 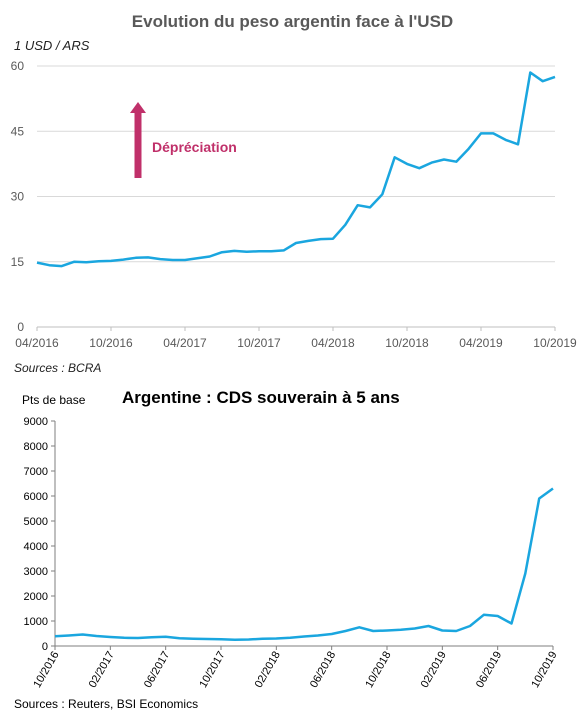 I want to click on depreciation-annotation: Dépréciation, so click(x=194, y=147).